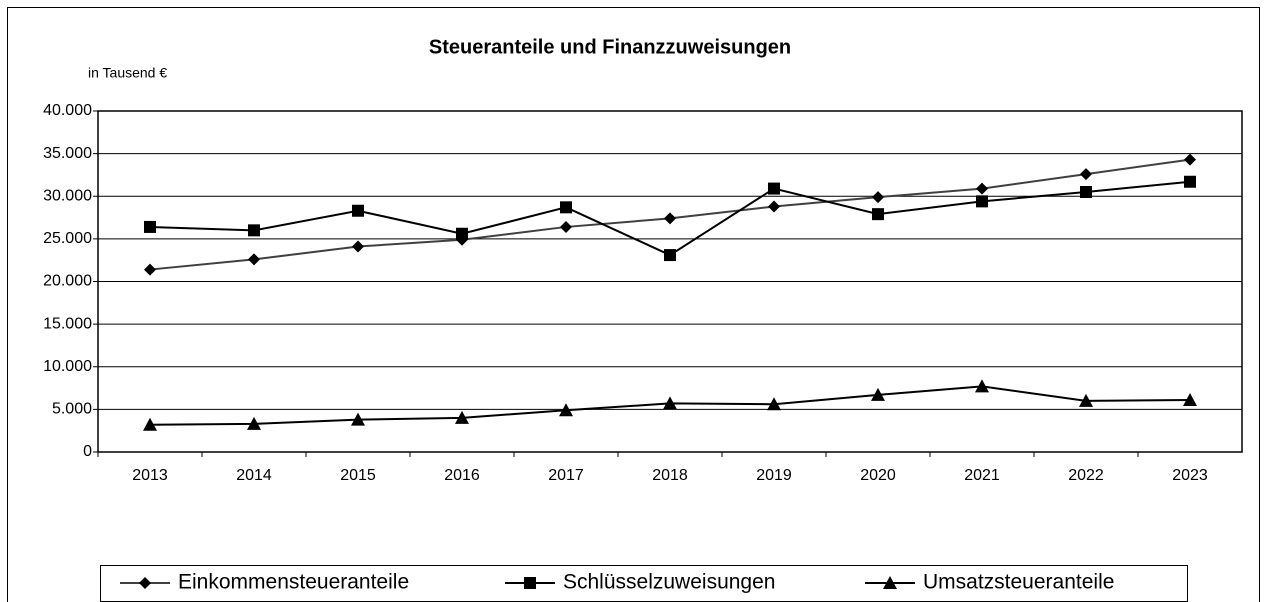 The height and width of the screenshot is (602, 1266). Describe the element at coordinates (67, 110) in the screenshot. I see `y-tick-label: 40.000` at that location.